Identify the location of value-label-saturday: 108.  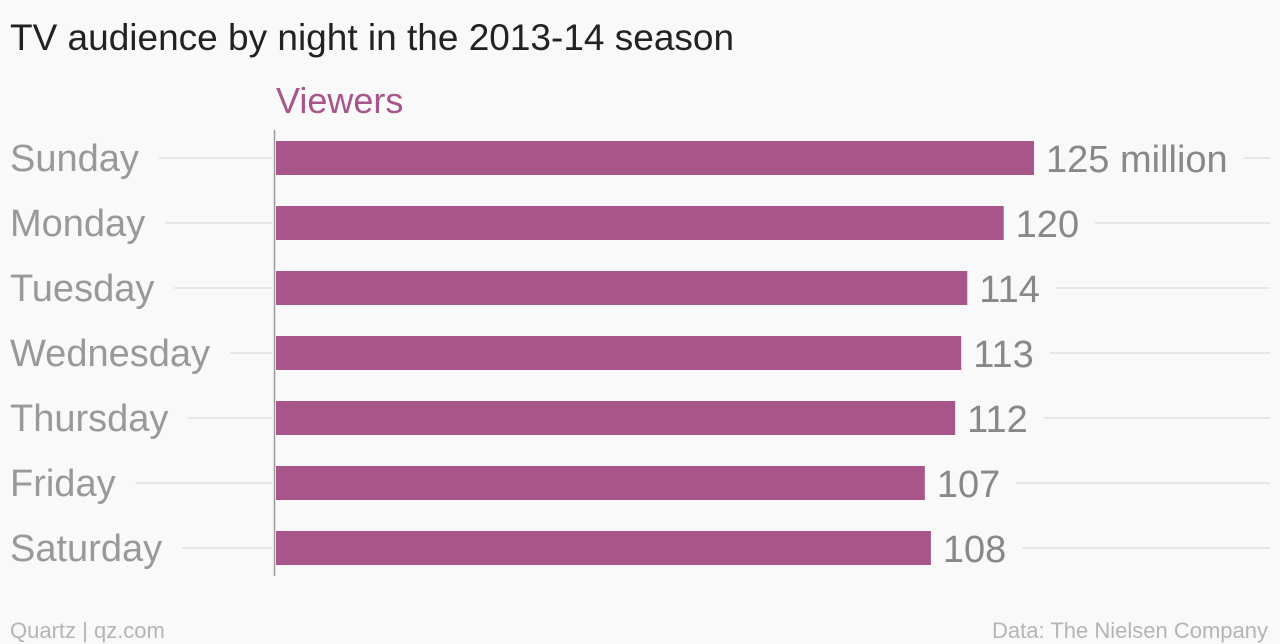
(974, 550).